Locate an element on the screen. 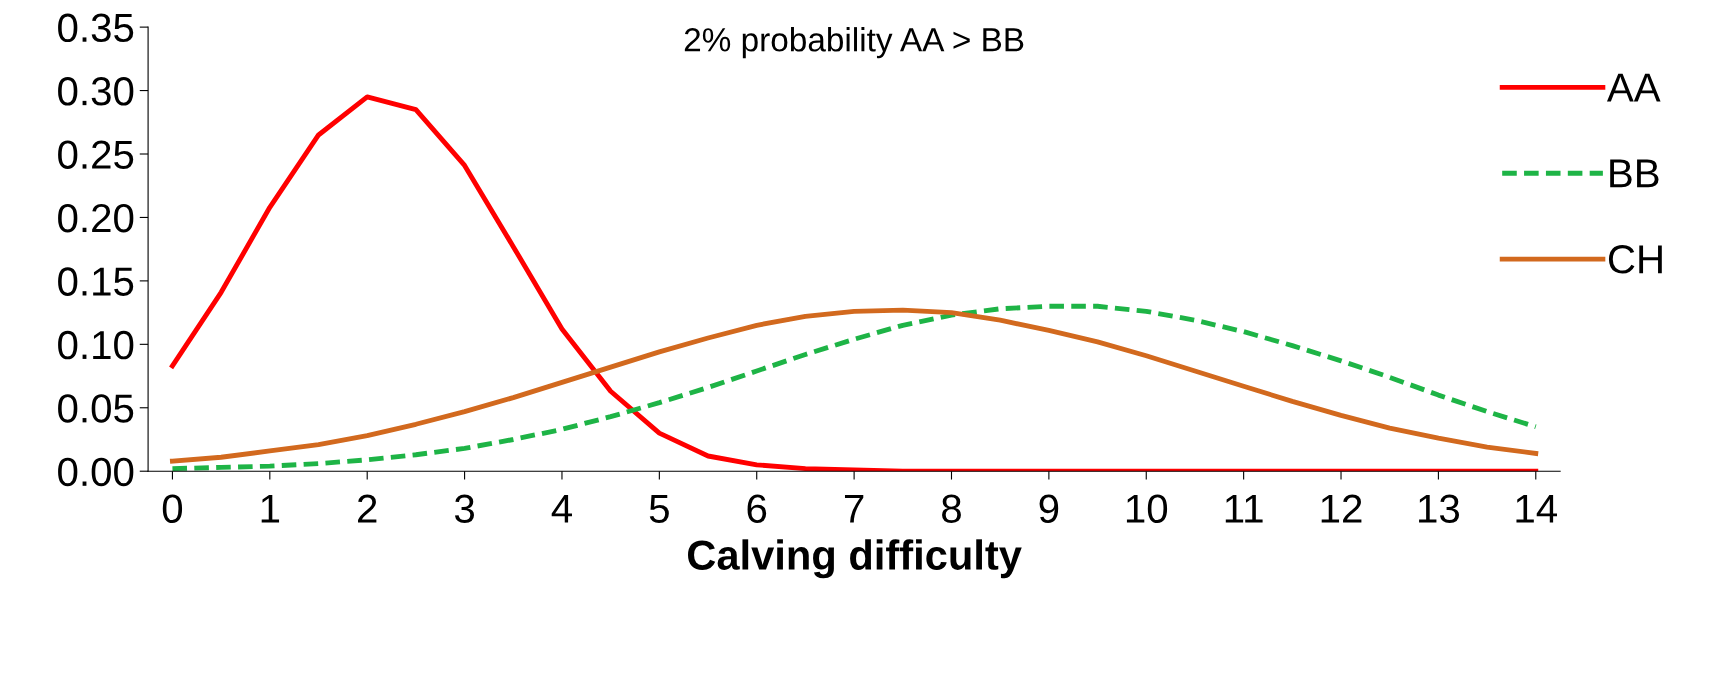 The height and width of the screenshot is (678, 1722). x-tick-label: 7 is located at coordinates (854, 508).